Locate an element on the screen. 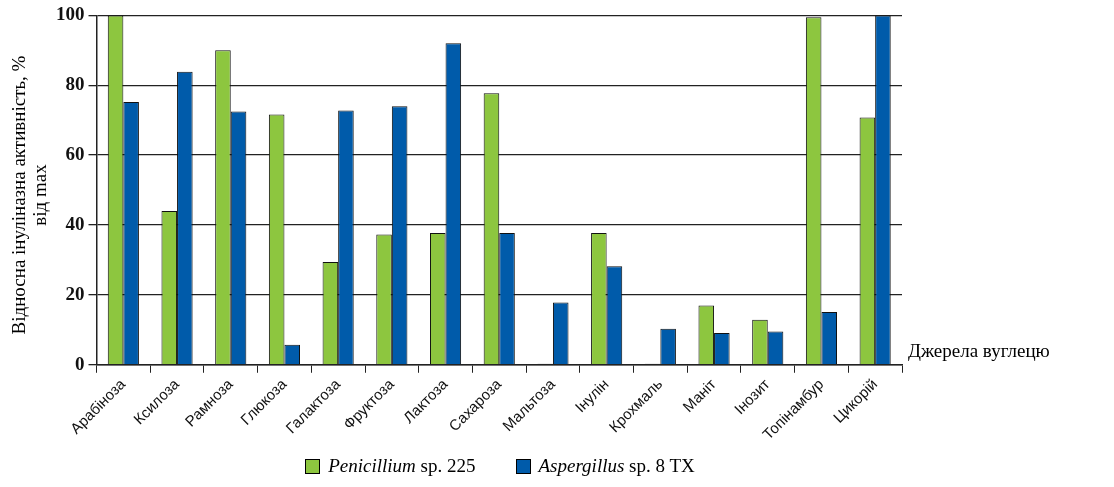 This screenshot has width=1114, height=487. legend-label: Aspergillus sp. 8 TX is located at coordinates (616, 466).